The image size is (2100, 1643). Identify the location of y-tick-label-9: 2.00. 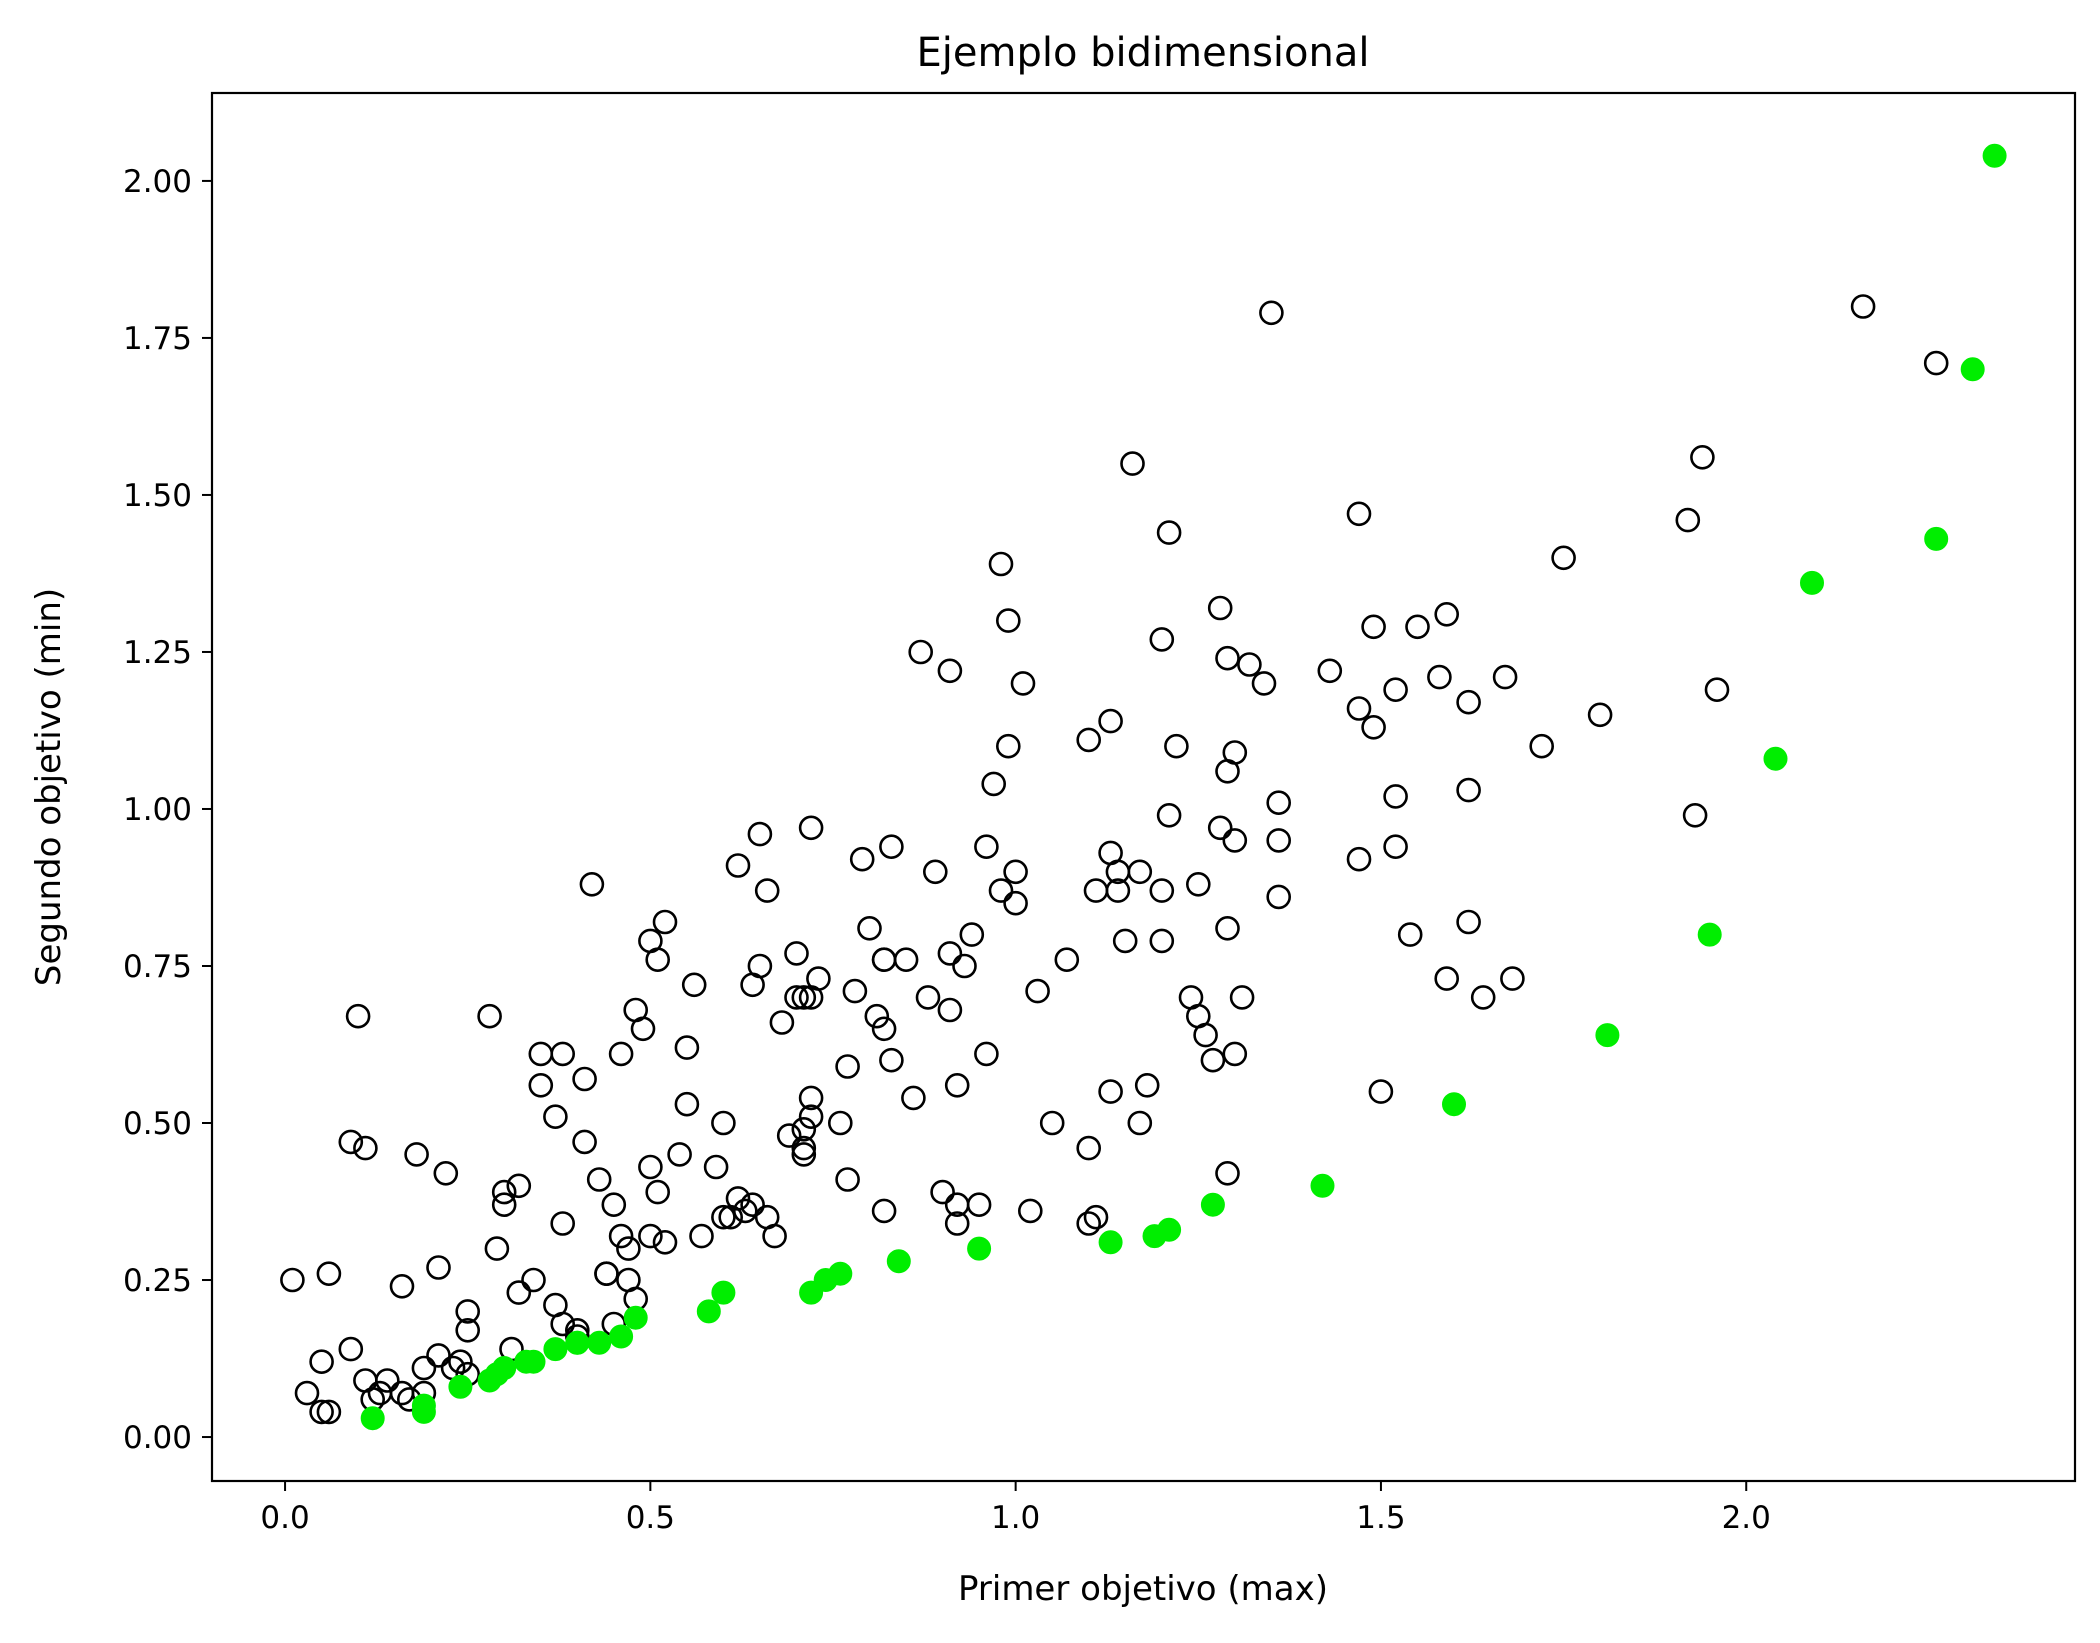
(157, 182).